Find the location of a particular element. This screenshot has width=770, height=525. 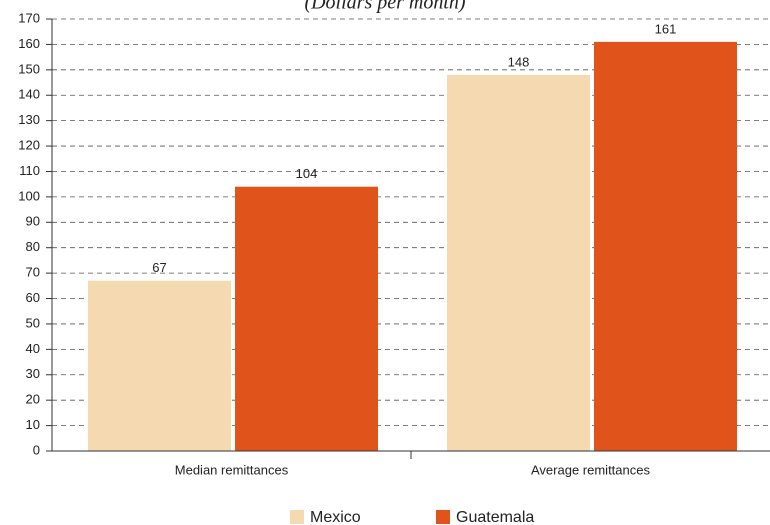

y-tick-label: 140 is located at coordinates (29, 94).